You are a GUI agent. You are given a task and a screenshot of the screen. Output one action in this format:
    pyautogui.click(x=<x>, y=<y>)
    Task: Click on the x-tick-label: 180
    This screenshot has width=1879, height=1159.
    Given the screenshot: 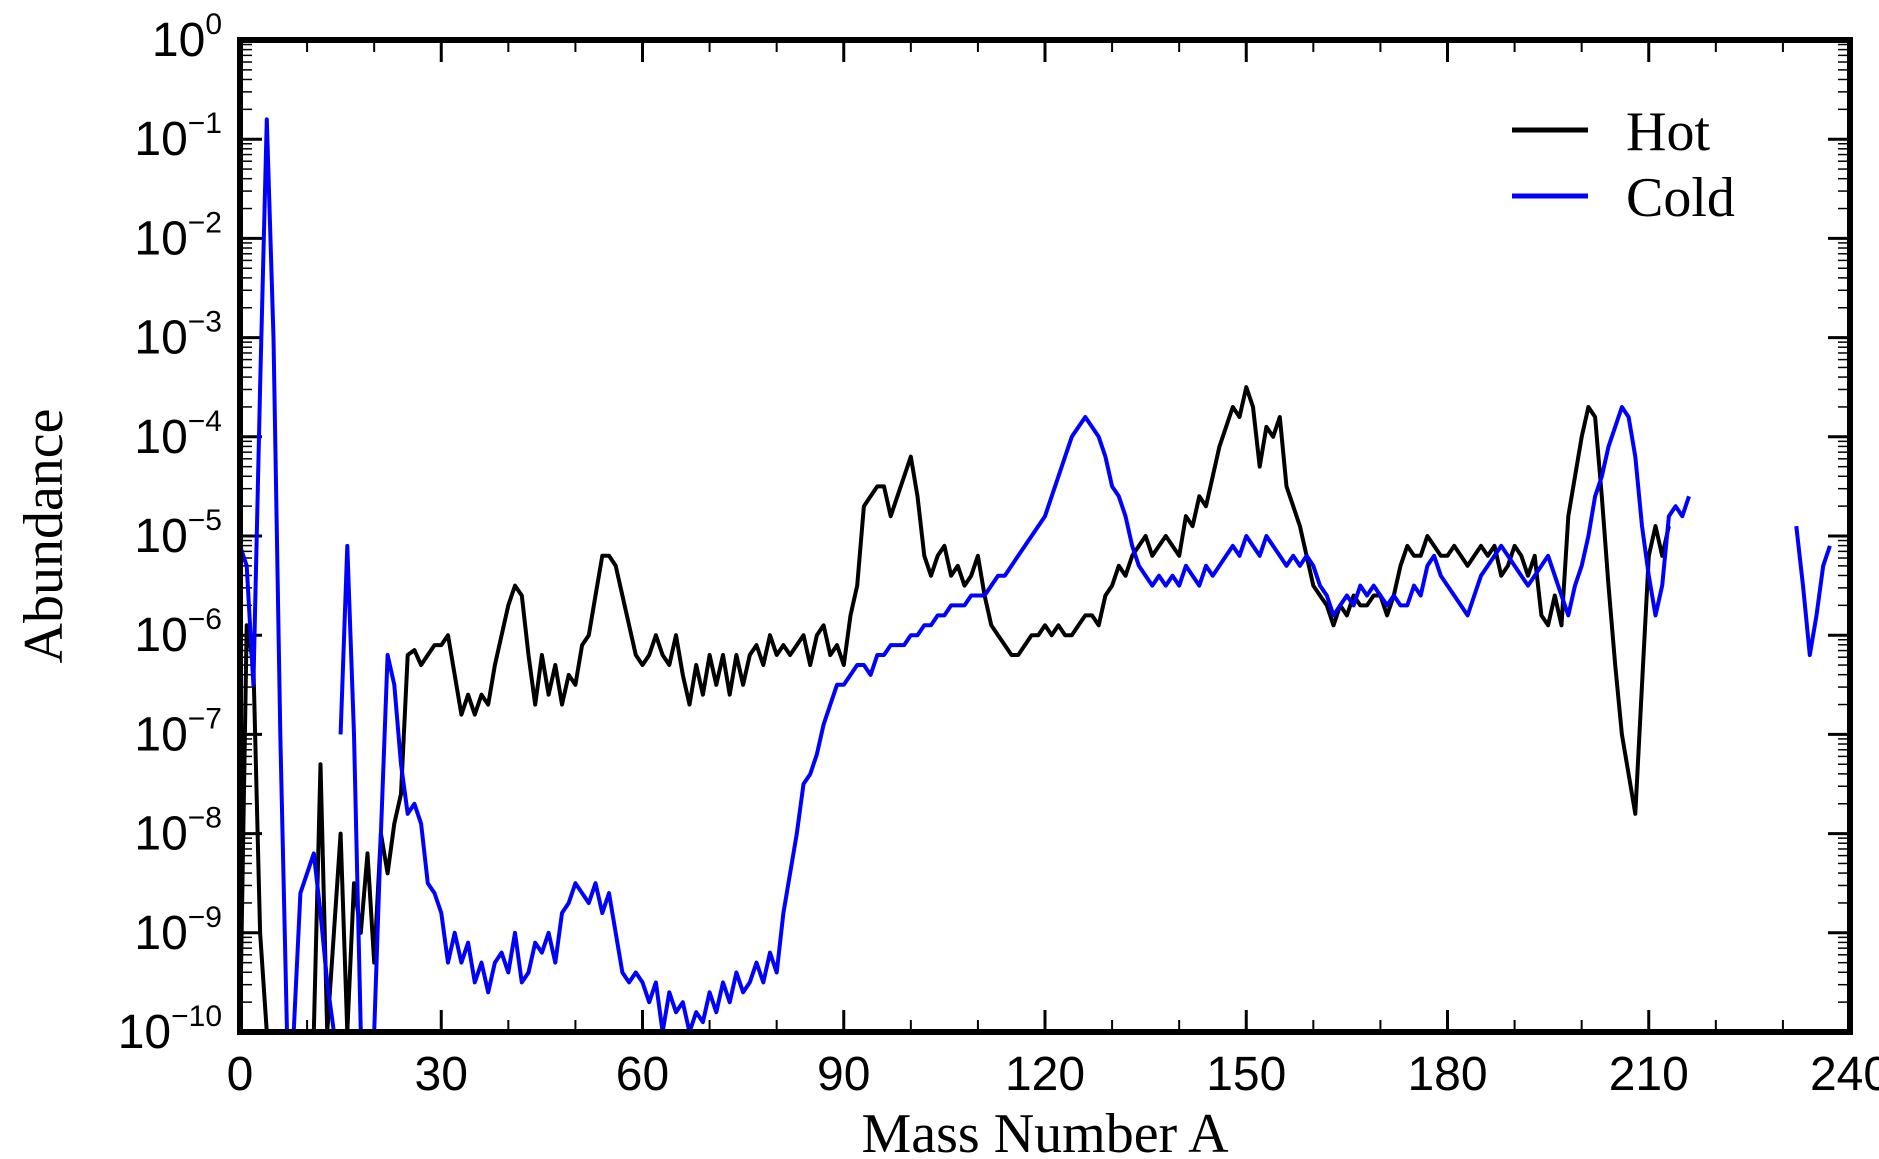 What is the action you would take?
    pyautogui.click(x=1447, y=1074)
    